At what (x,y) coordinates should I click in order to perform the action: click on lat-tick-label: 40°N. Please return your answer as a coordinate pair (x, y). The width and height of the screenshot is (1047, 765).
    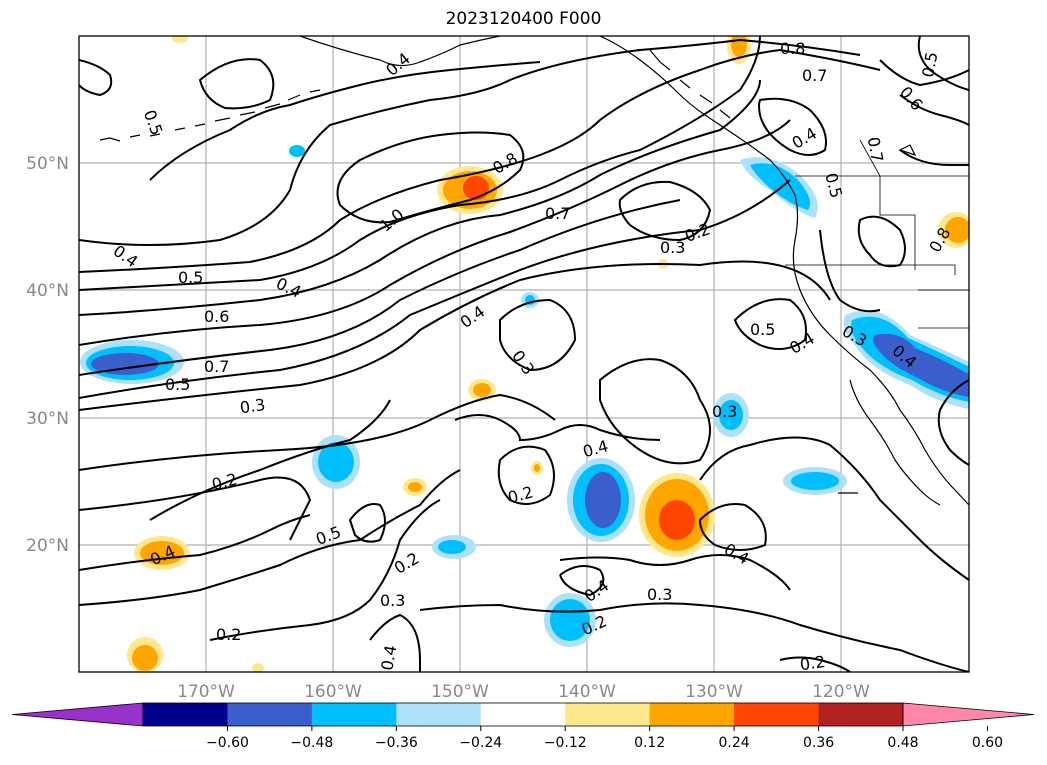
    Looking at the image, I should click on (47, 291).